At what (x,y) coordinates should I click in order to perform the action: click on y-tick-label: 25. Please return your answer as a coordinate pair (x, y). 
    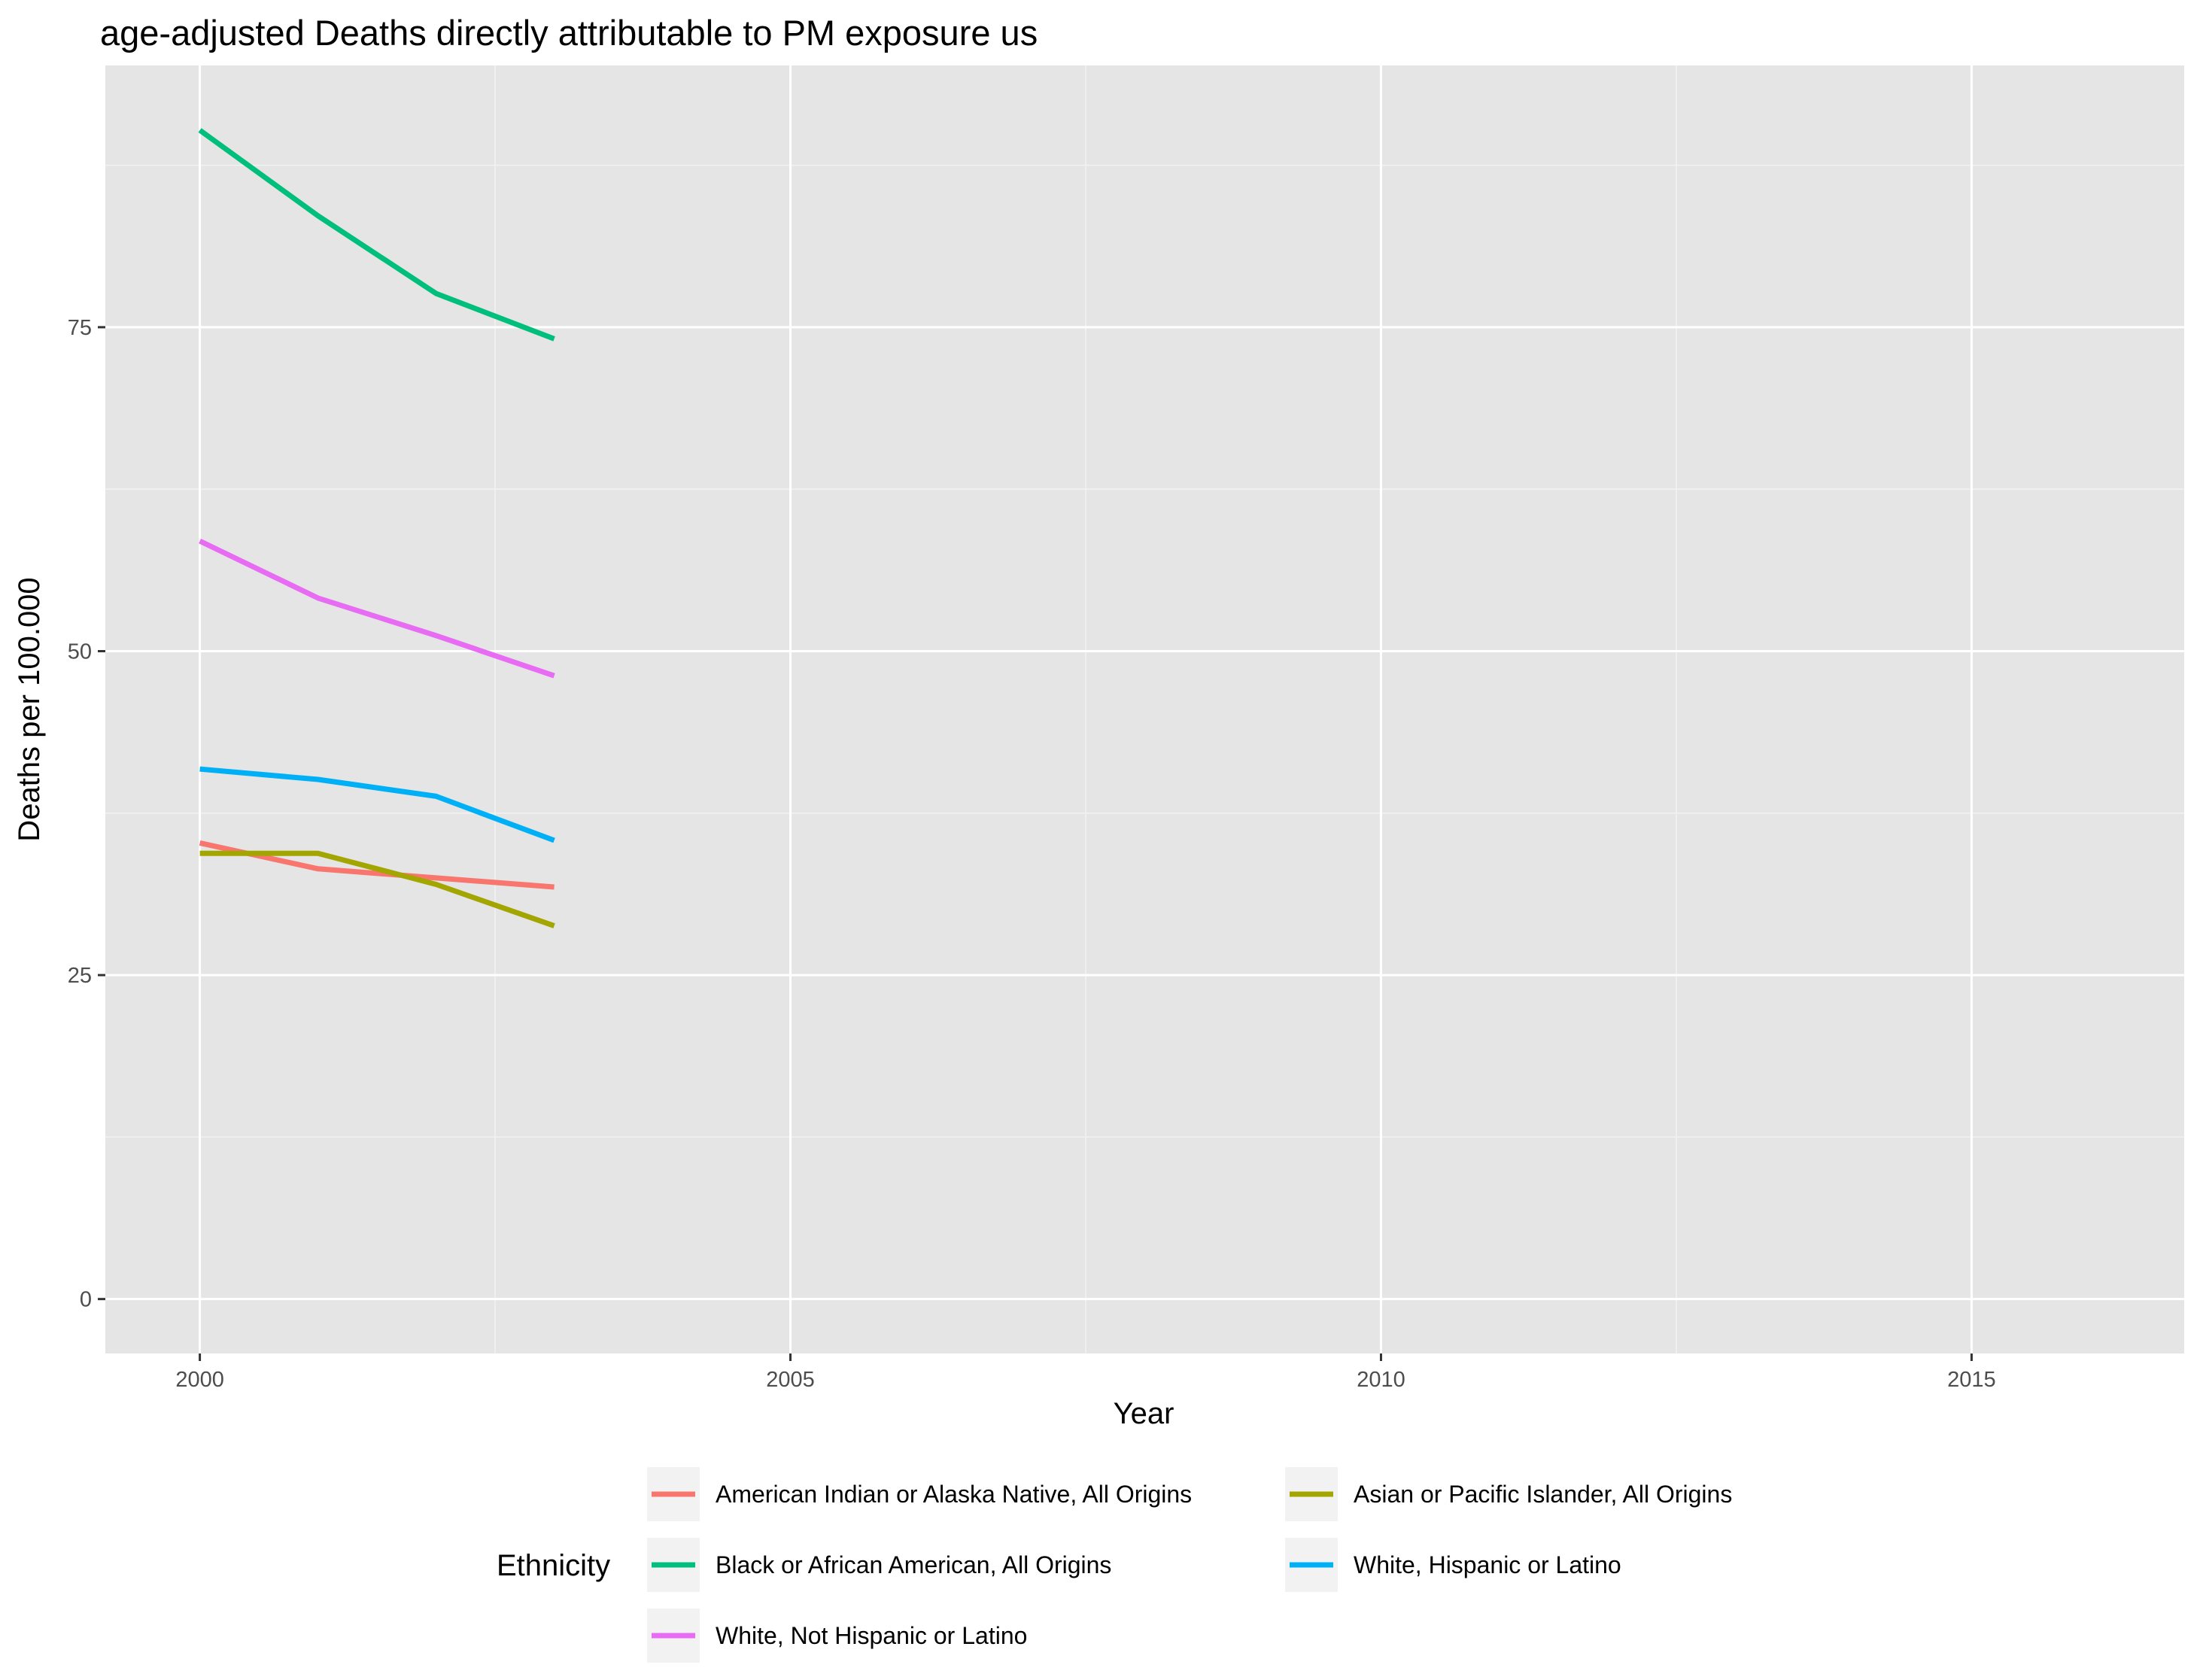
    Looking at the image, I should click on (80, 976).